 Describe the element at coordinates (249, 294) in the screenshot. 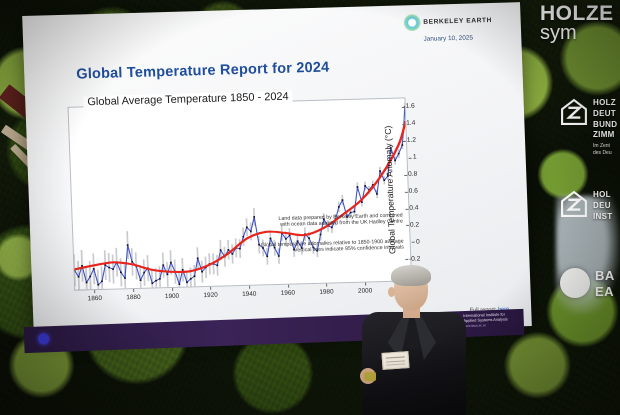

I see `x-tick-label: 1940` at that location.